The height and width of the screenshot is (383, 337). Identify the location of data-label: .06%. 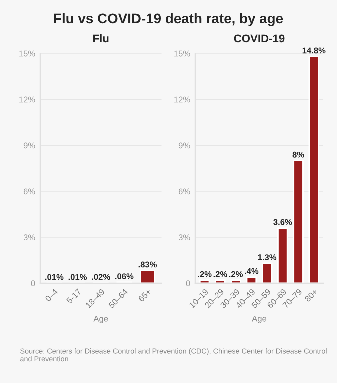
(125, 277).